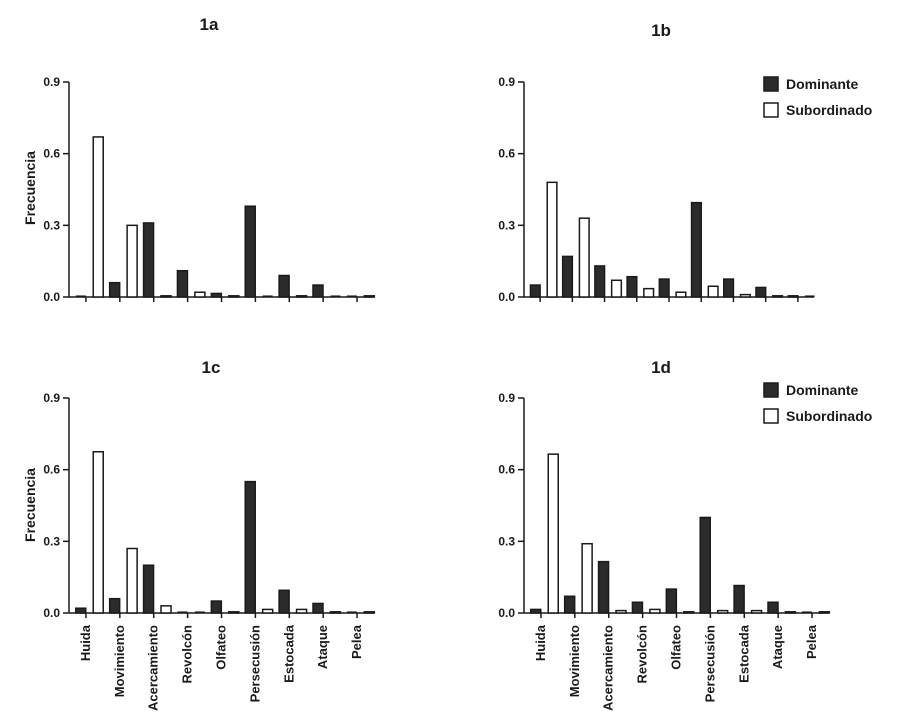  What do you see at coordinates (574, 661) in the screenshot?
I see `x-category-label: Movimiento` at bounding box center [574, 661].